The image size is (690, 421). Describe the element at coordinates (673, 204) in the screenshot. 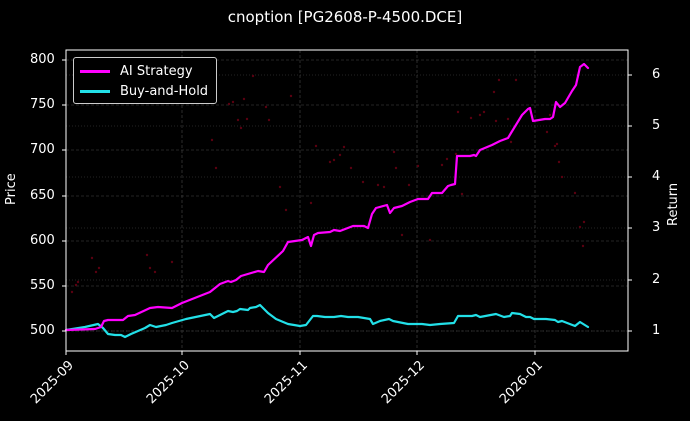

I see `y-axis-right-label: Return` at that location.